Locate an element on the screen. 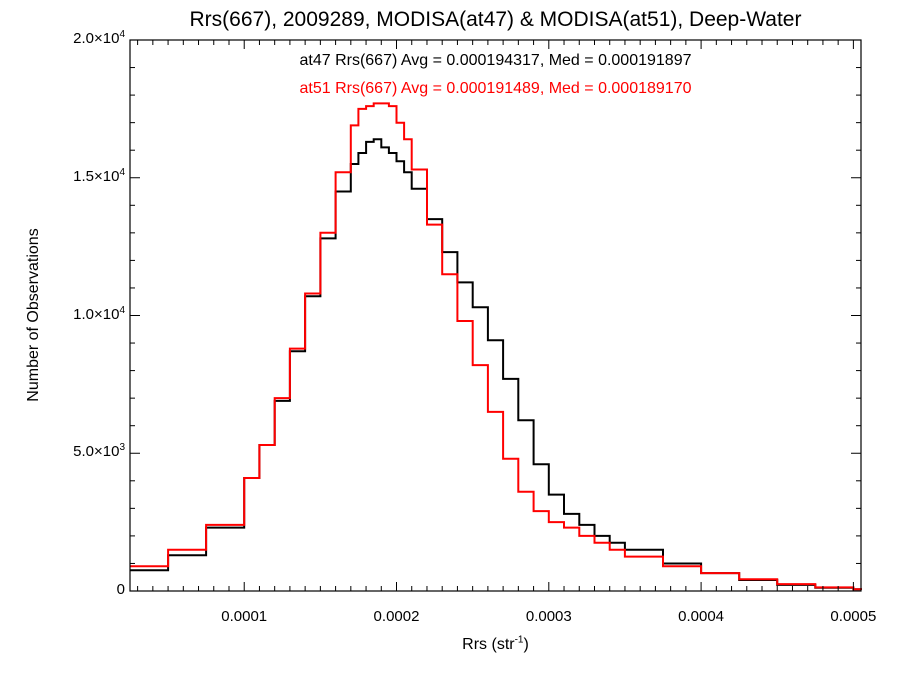 Image resolution: width=900 pixels, height=675 pixels. x-tick-label: 0.0004 is located at coordinates (701, 616).